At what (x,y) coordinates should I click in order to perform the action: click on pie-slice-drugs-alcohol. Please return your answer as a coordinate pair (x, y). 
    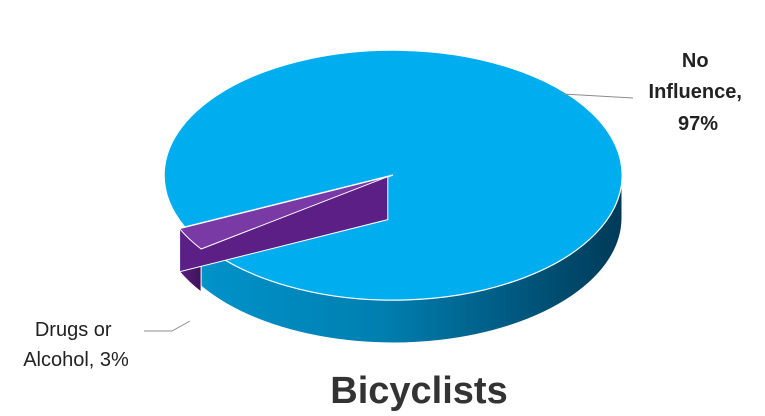
    Looking at the image, I should click on (283, 213).